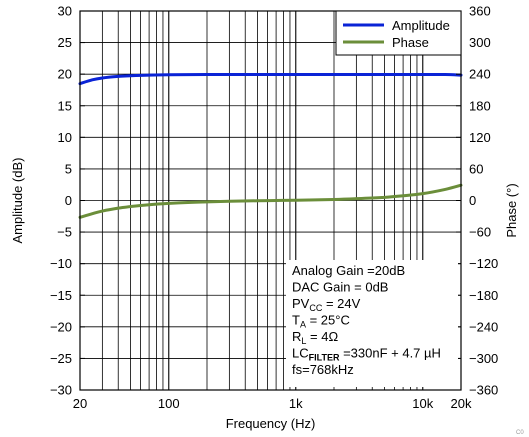 The height and width of the screenshot is (437, 529). I want to click on series-line-amplitude, so click(270, 79).